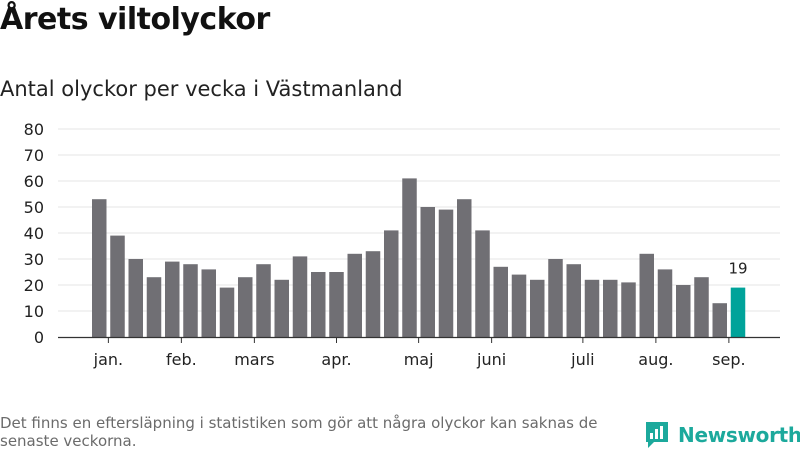 This screenshot has width=800, height=450. What do you see at coordinates (34, 155) in the screenshot?
I see `y-tick-label: 70` at bounding box center [34, 155].